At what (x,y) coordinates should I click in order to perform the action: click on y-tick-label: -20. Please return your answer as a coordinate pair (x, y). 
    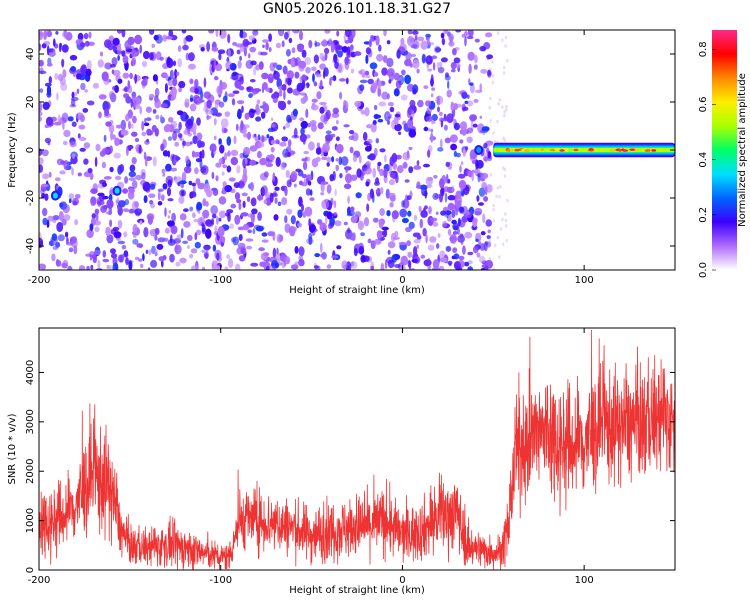
    Looking at the image, I should click on (30, 198).